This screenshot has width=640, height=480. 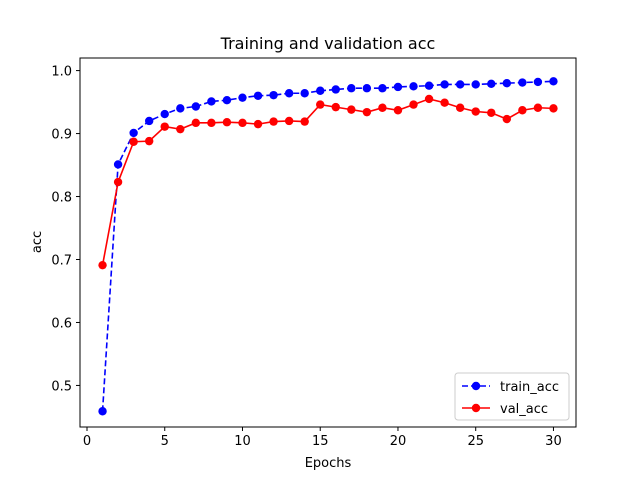 What do you see at coordinates (512, 396) in the screenshot?
I see `legend: train_acc val_acc` at bounding box center [512, 396].